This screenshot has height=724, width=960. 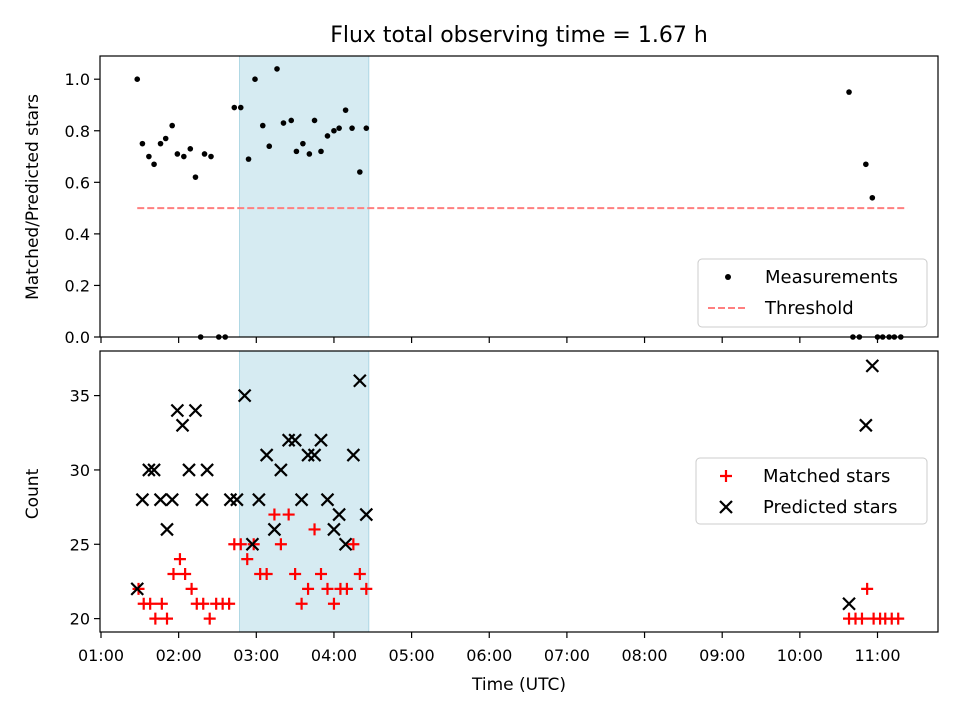 What do you see at coordinates (179, 655) in the screenshot?
I see `x-tick-label: 02:00` at bounding box center [179, 655].